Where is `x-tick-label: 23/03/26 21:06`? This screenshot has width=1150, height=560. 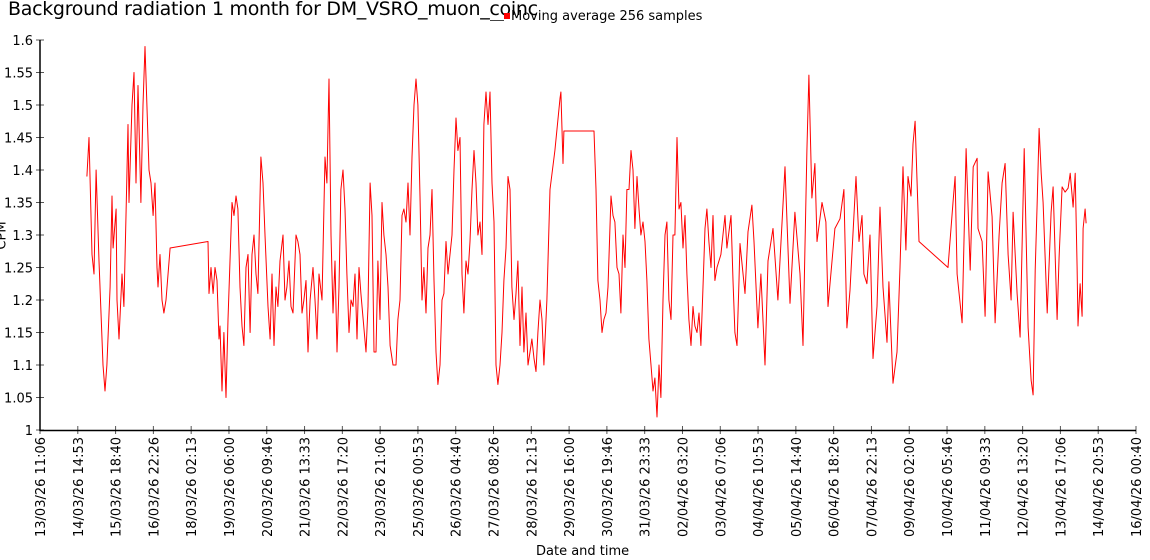 x-tick-label: 23/03/26 21:06 is located at coordinates (381, 487).